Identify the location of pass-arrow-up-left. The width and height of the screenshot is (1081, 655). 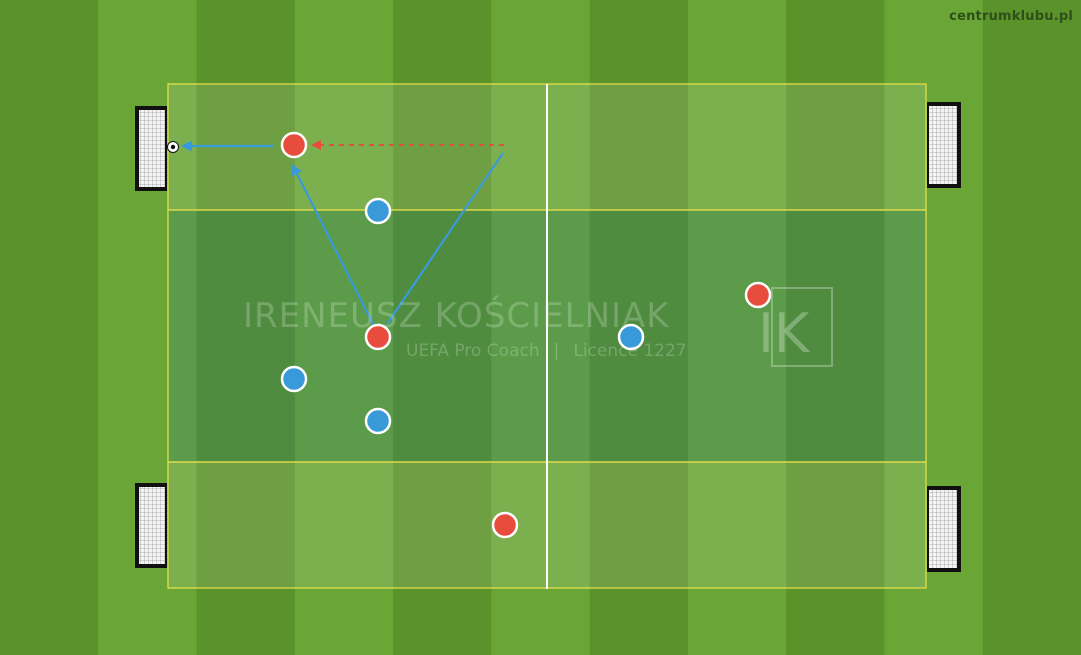
(333, 245).